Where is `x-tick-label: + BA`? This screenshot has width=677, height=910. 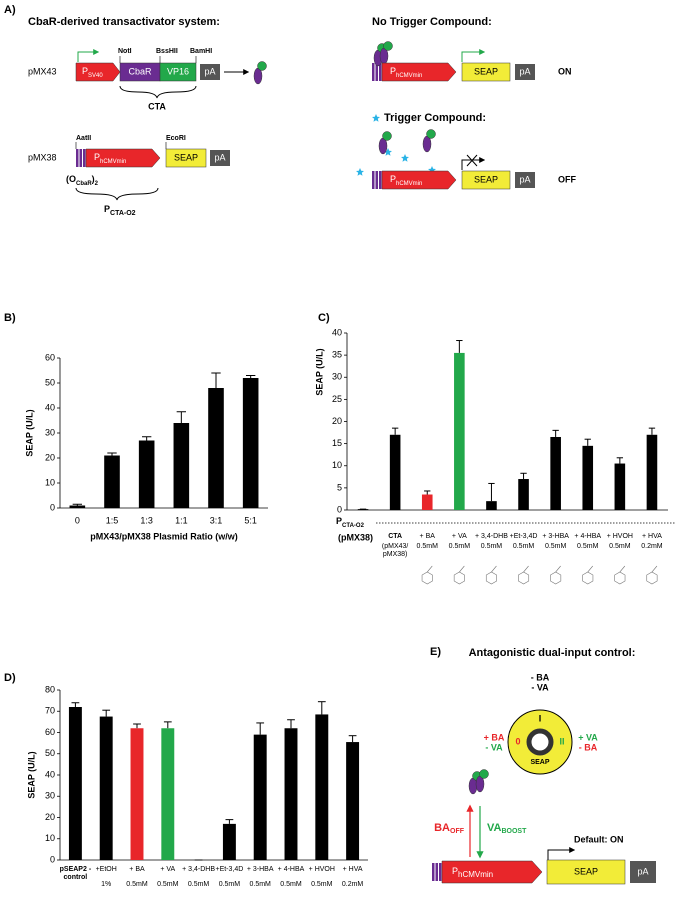 x-tick-label: + BA is located at coordinates (427, 536).